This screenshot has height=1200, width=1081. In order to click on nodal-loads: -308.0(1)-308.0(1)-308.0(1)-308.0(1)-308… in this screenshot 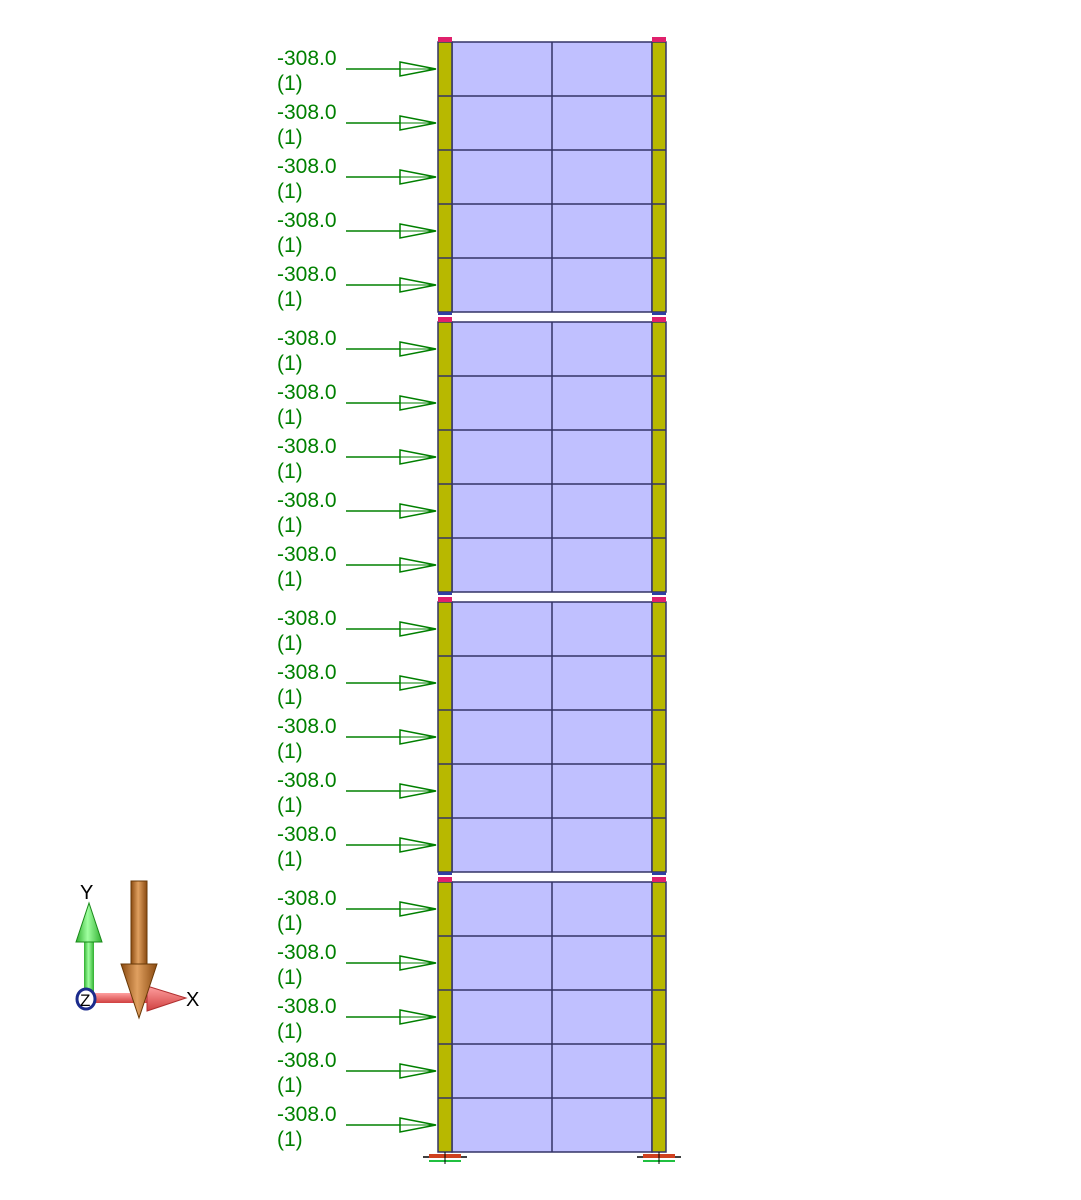, I will do `click(357, 599)`.